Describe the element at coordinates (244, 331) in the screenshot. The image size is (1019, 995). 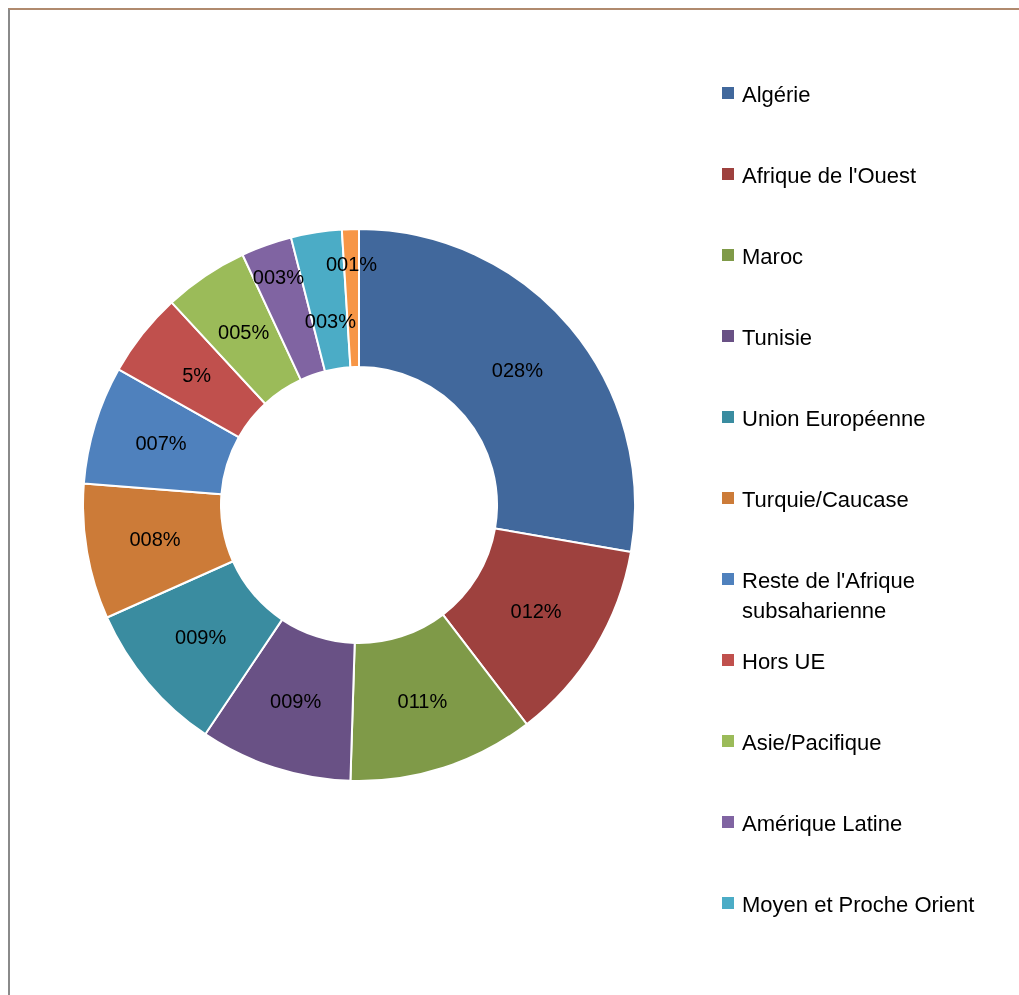
I see `data-label: 005%` at that location.